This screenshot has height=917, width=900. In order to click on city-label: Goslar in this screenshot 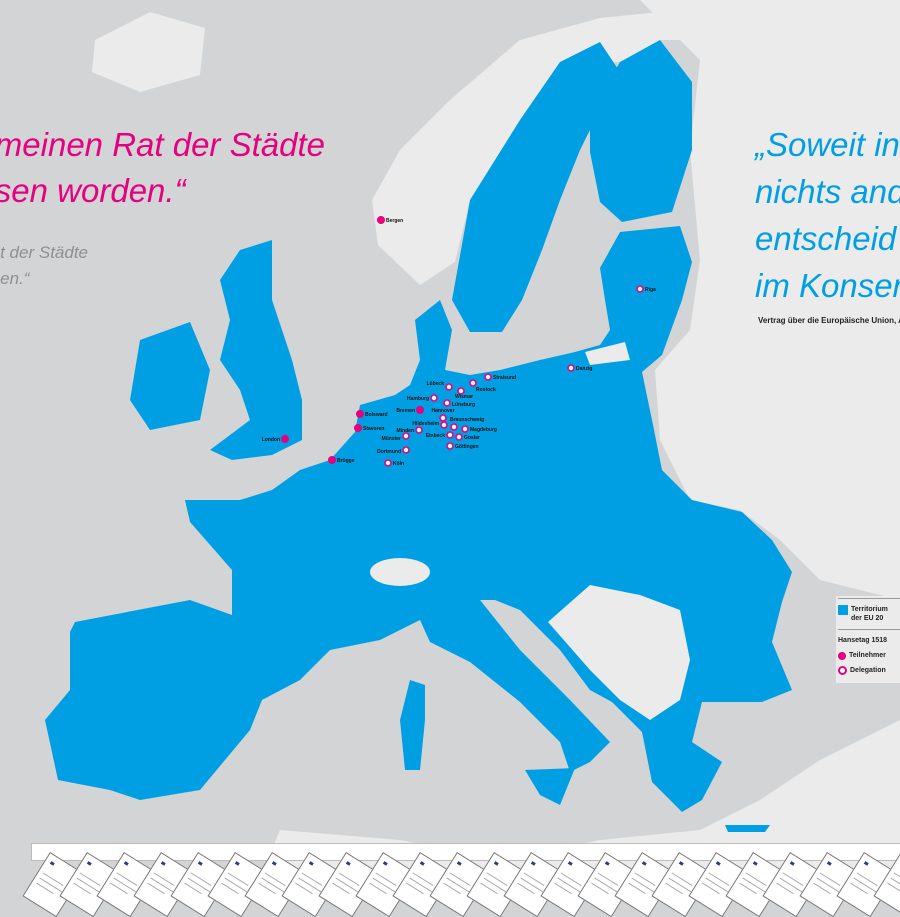, I will do `click(472, 438)`.